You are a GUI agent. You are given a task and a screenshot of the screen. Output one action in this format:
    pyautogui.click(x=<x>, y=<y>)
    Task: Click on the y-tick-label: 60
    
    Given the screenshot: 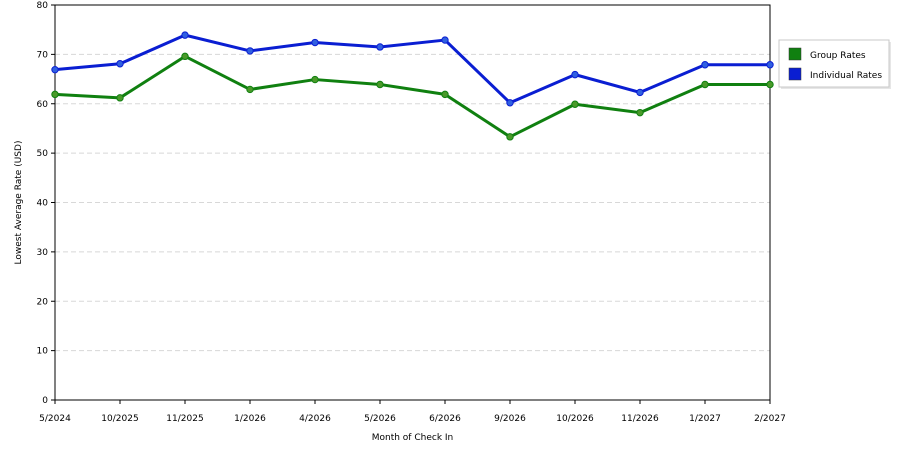 What is the action you would take?
    pyautogui.click(x=43, y=105)
    